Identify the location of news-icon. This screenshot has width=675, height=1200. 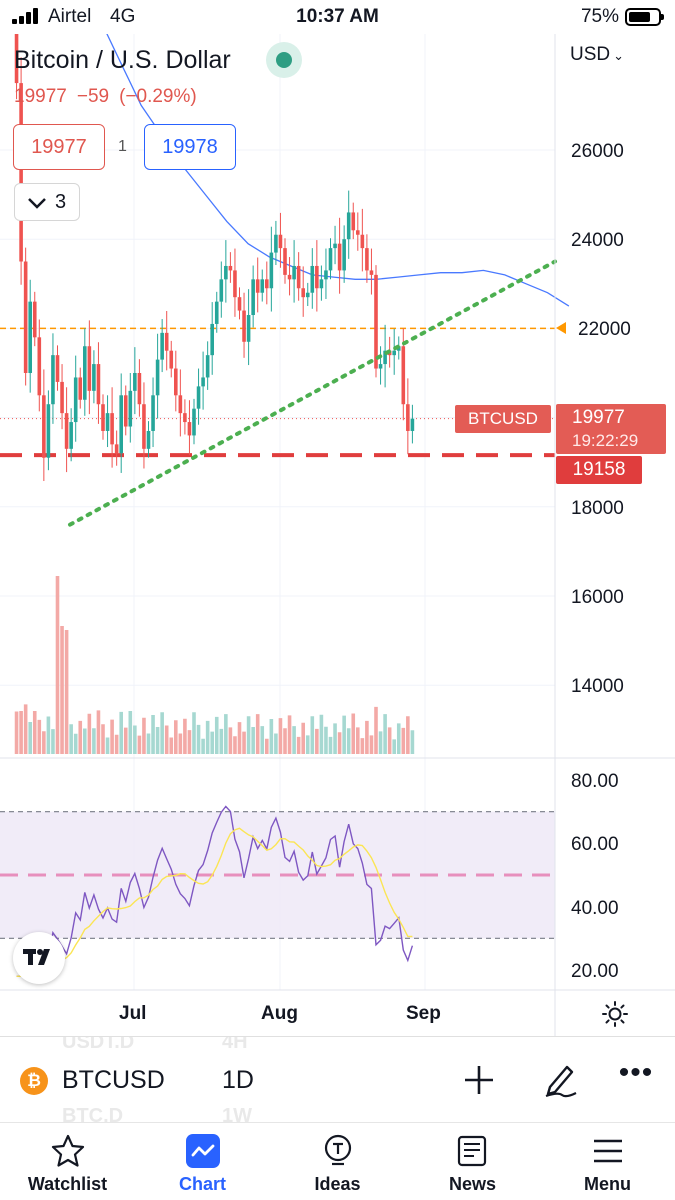
(471, 1151).